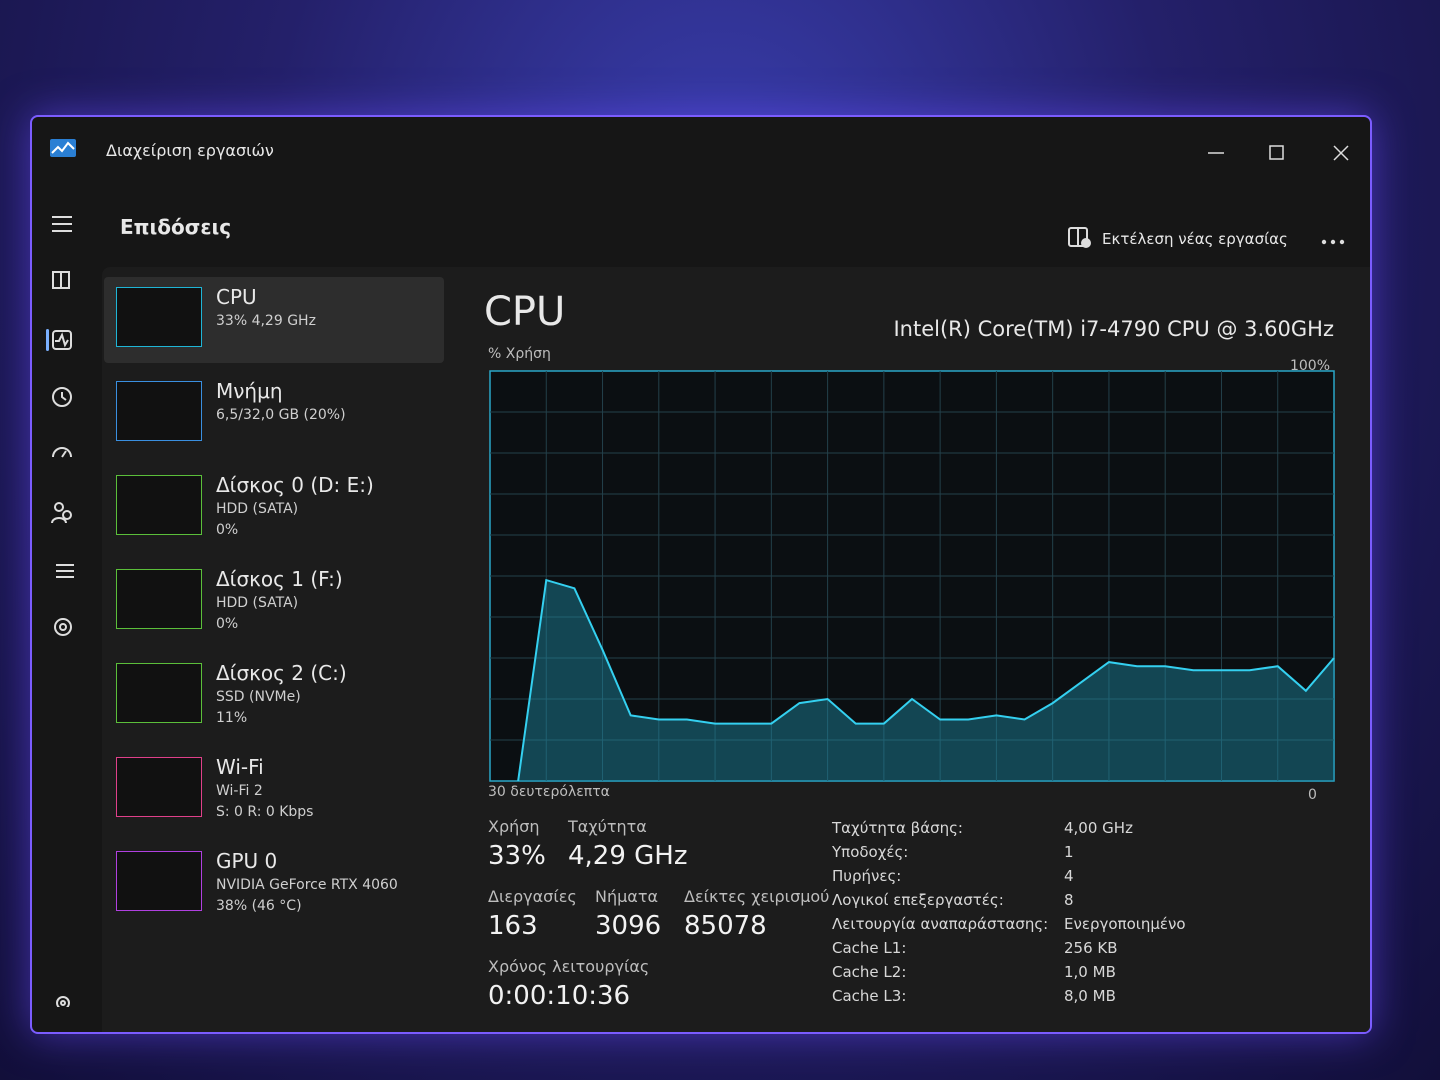 The height and width of the screenshot is (1080, 1440). Describe the element at coordinates (607, 826) in the screenshot. I see `stat-label: Ταχύτητα` at that location.